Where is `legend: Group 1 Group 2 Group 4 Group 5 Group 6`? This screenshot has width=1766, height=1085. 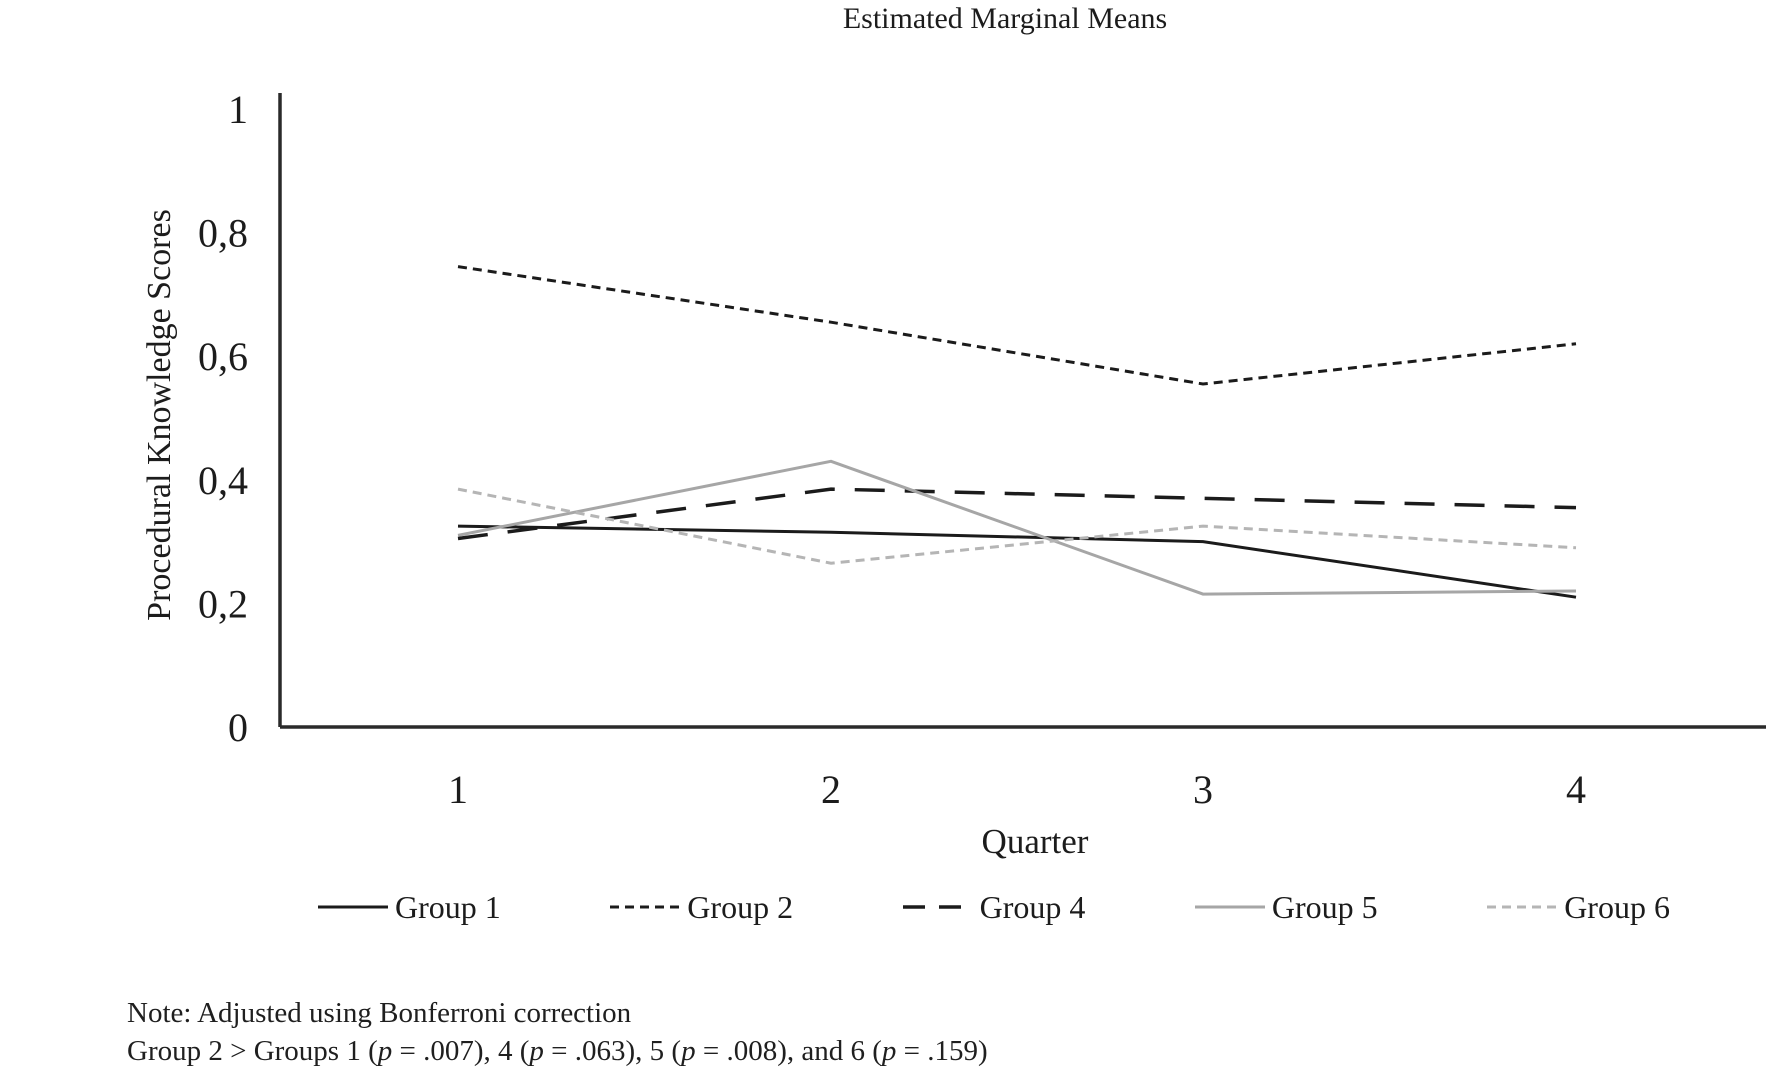 legend: Group 1 Group 2 Group 4 Group 5 Group 6 is located at coordinates (994, 907).